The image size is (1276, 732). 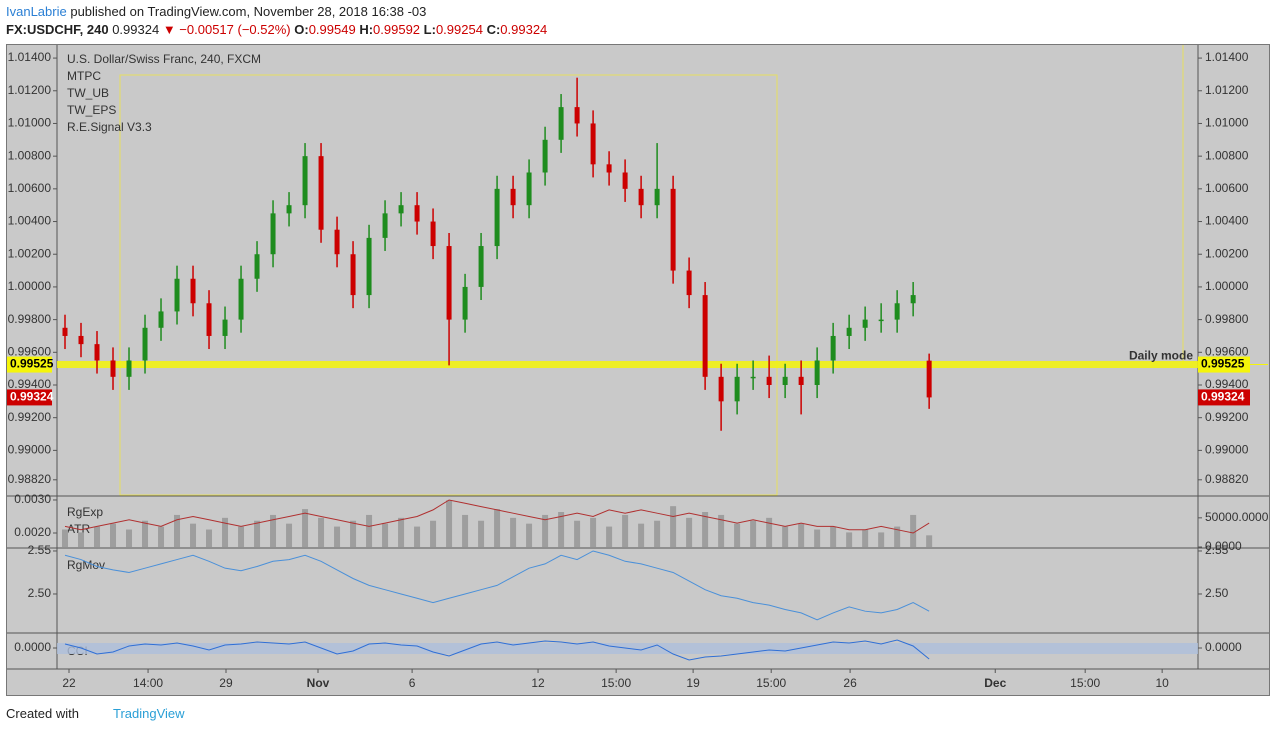 What do you see at coordinates (32, 532) in the screenshot?
I see `y-tick-label: 0.0020` at bounding box center [32, 532].